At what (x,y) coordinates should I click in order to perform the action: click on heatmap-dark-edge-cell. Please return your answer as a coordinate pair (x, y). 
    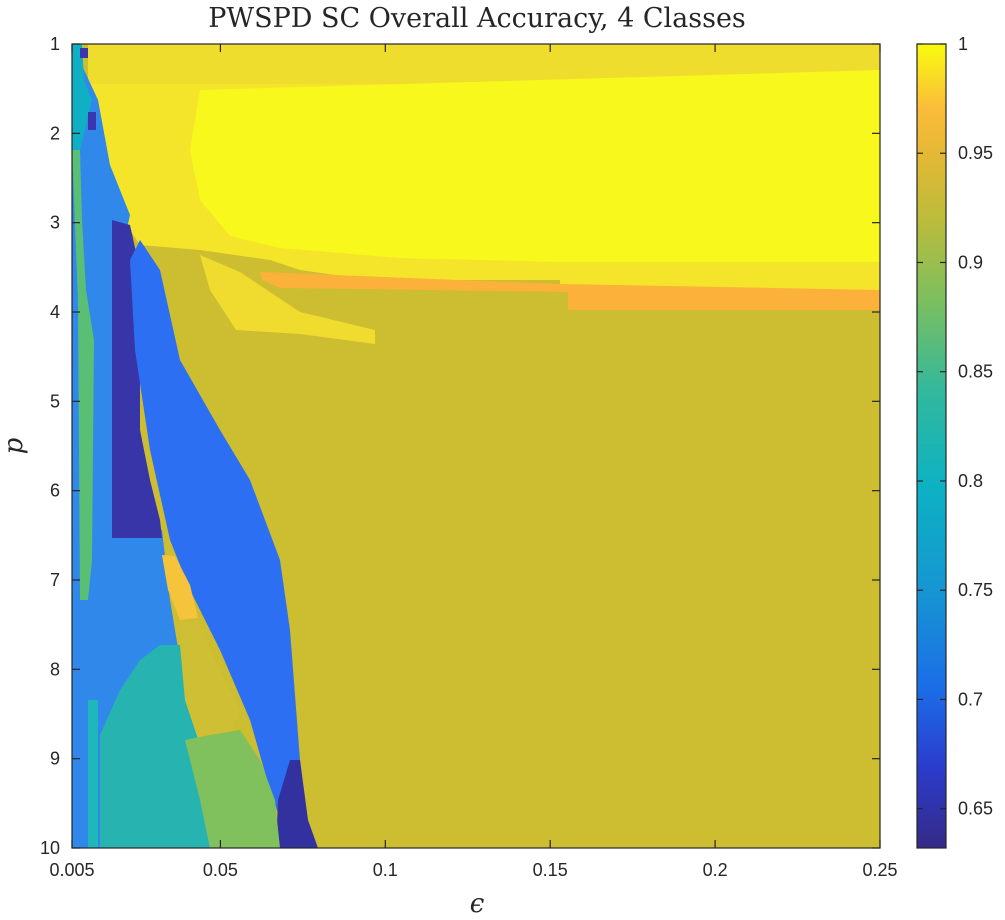
    Looking at the image, I should click on (92, 121).